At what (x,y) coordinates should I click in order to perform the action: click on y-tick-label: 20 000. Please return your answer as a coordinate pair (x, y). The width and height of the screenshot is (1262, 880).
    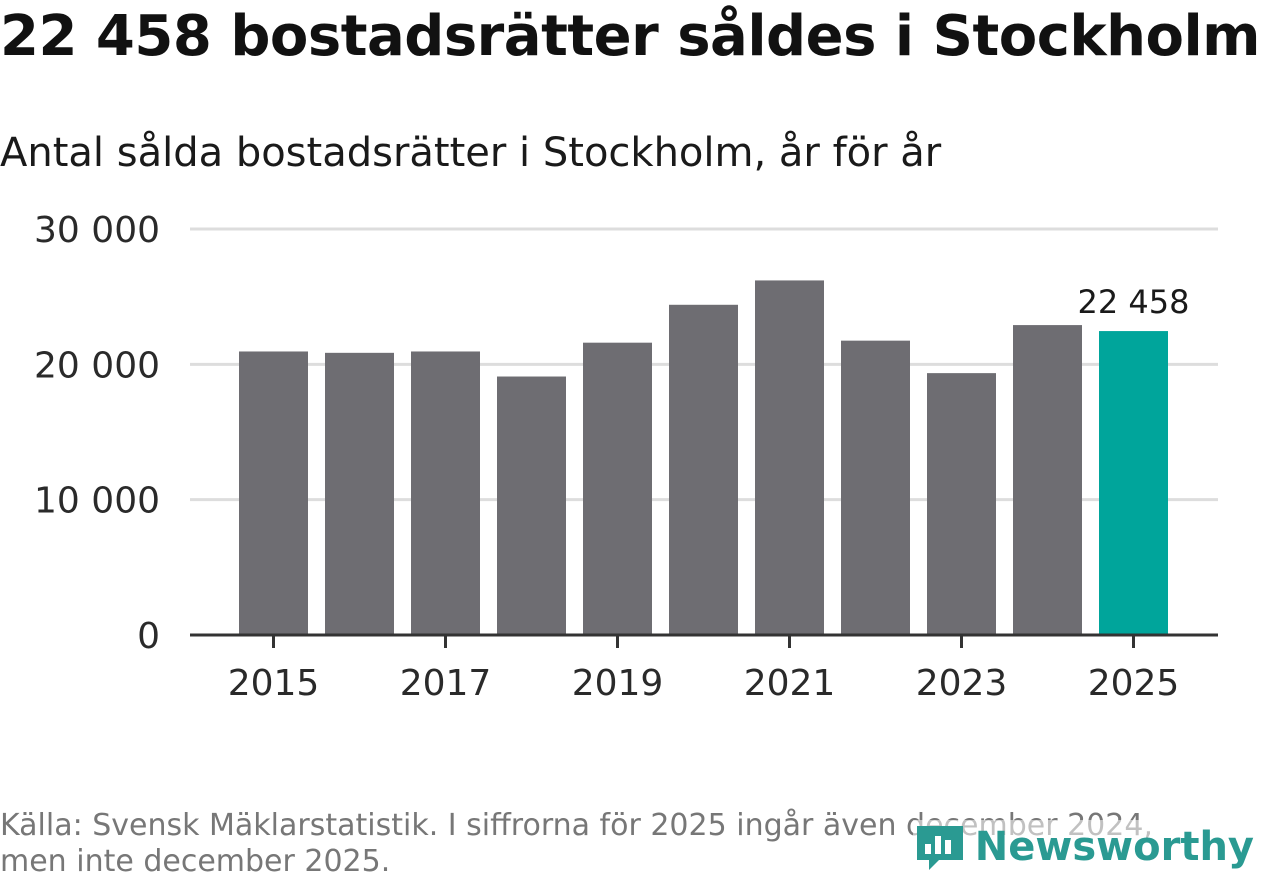
    Looking at the image, I should click on (97, 365).